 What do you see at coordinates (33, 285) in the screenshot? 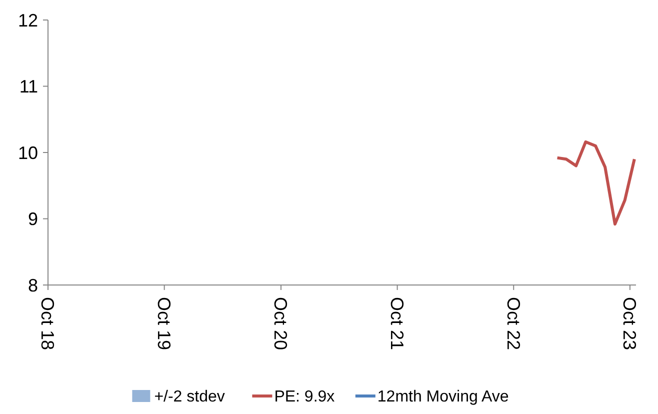
I see `y-tick-label: 8` at bounding box center [33, 285].